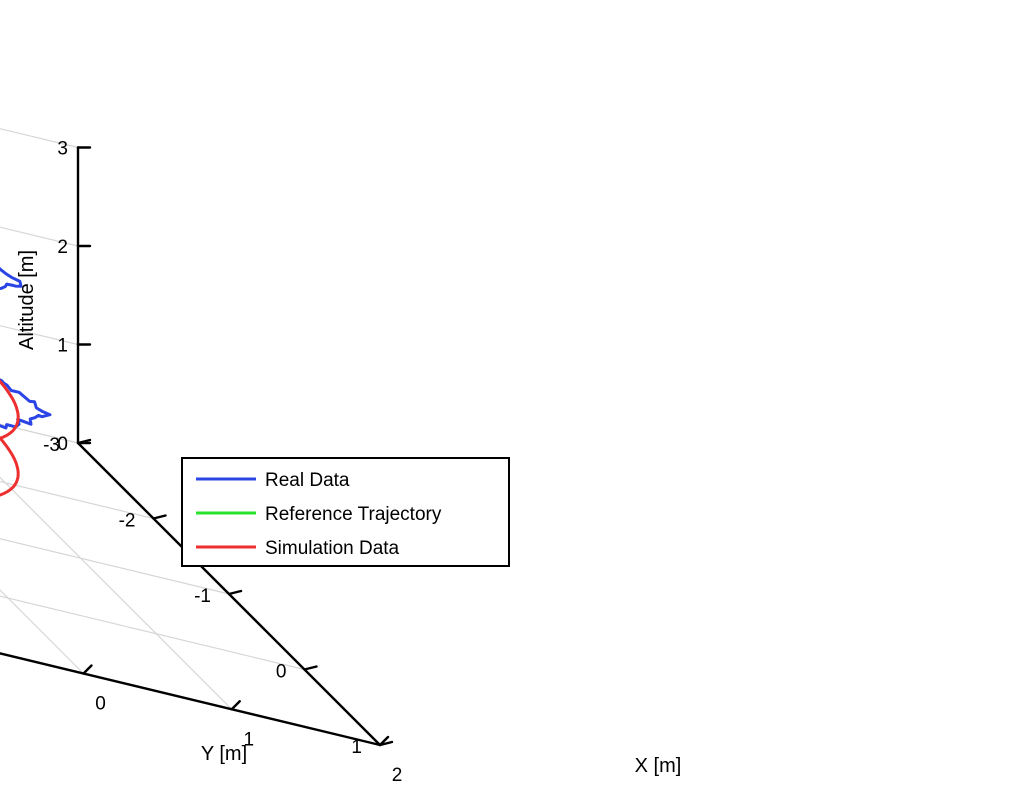  I want to click on legend-label-real-data: Real Data, so click(307, 480).